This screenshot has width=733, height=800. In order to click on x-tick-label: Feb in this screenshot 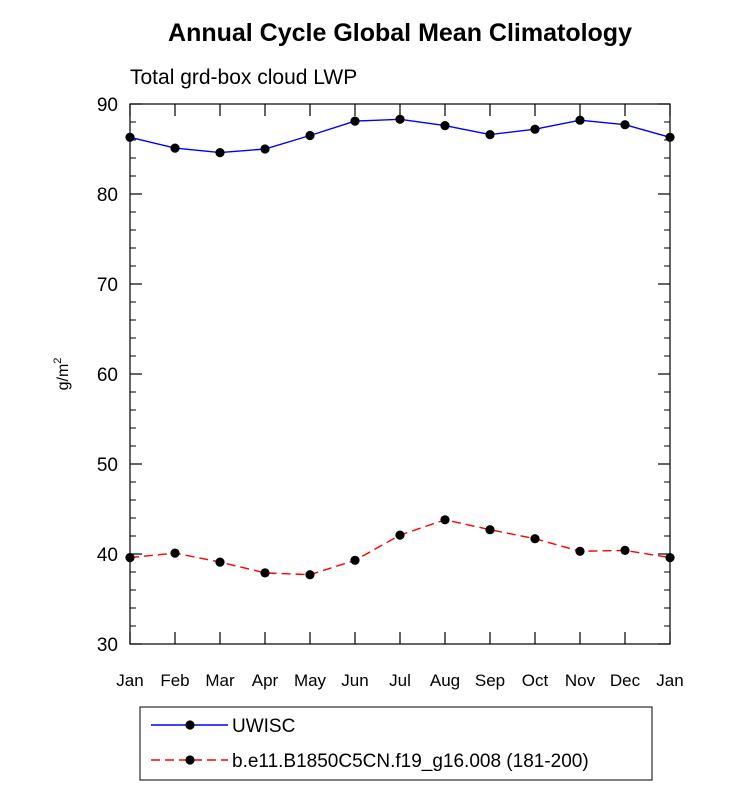, I will do `click(174, 680)`.